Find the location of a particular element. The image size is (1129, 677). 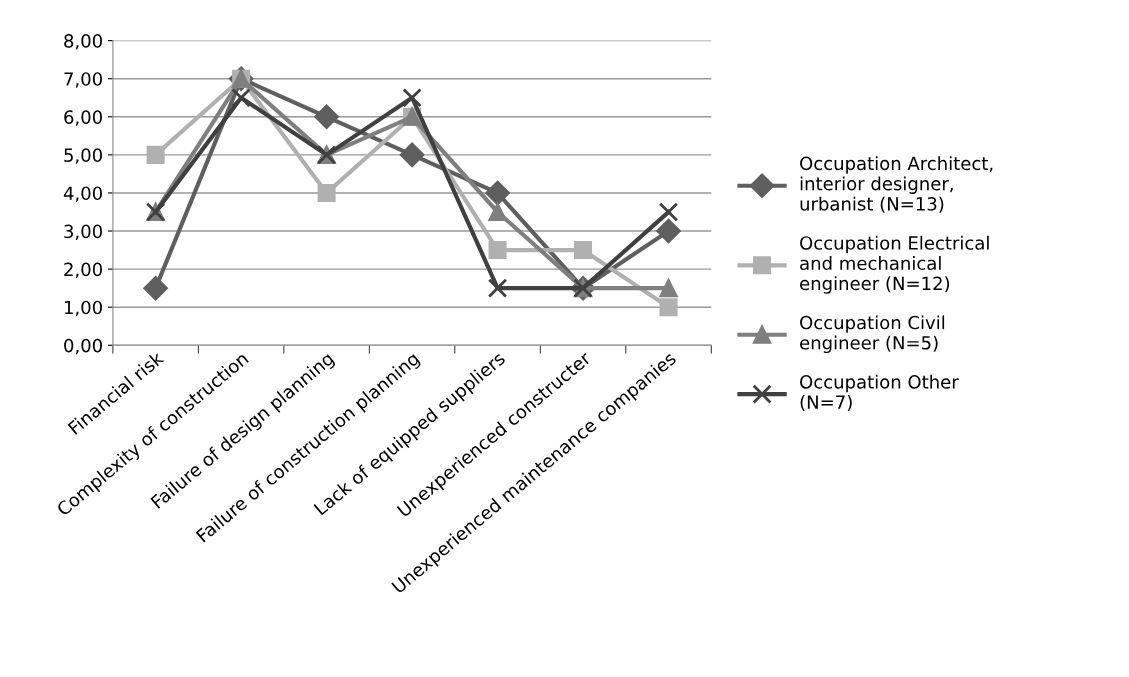

legend-label: Occupation Civil engineer (N=5) is located at coordinates (872, 334).